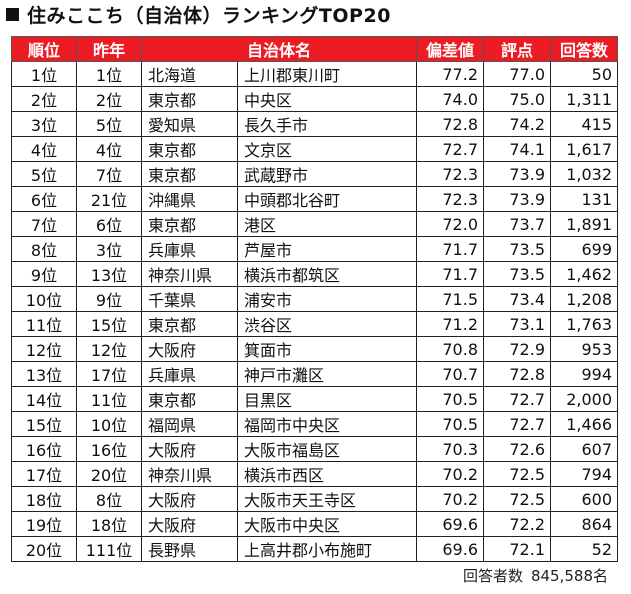 This screenshot has height=594, width=631. What do you see at coordinates (44, 274) in the screenshot?
I see `cell-rank: 9位` at bounding box center [44, 274].